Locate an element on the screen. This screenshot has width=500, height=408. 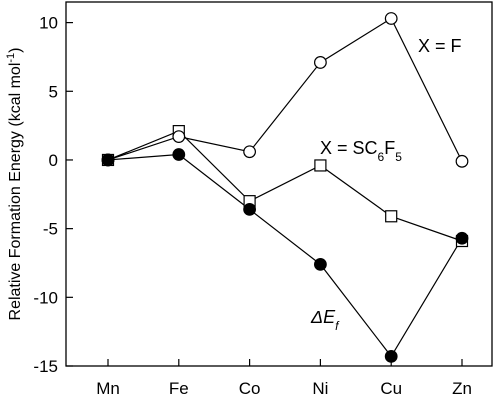
y-tick-label: 10 is located at coordinates (48, 23).